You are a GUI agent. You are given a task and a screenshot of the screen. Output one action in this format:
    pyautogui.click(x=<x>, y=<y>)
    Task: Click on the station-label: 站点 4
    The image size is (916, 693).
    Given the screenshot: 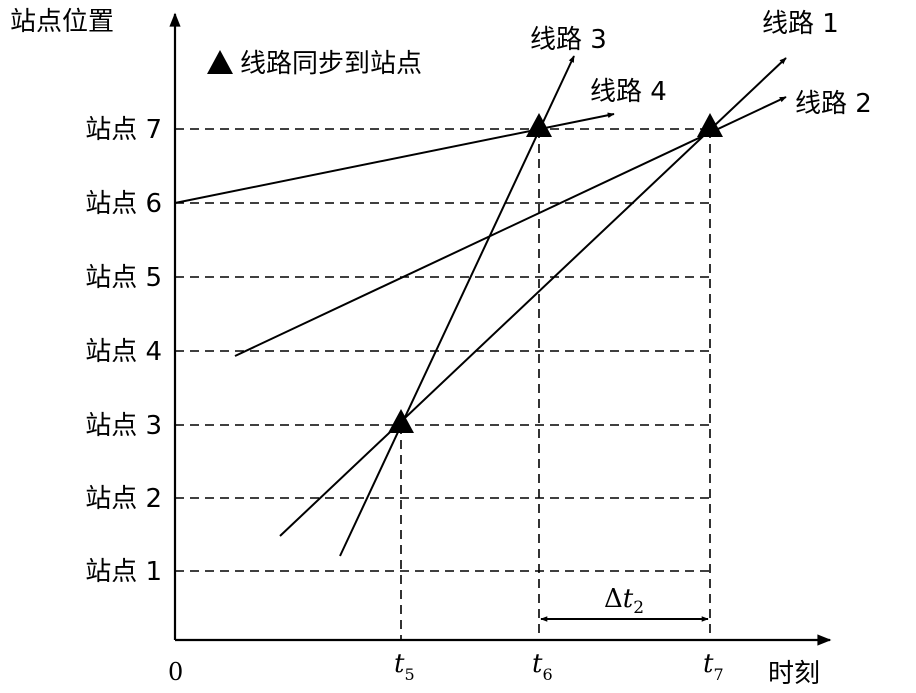 What is the action you would take?
    pyautogui.click(x=123, y=352)
    